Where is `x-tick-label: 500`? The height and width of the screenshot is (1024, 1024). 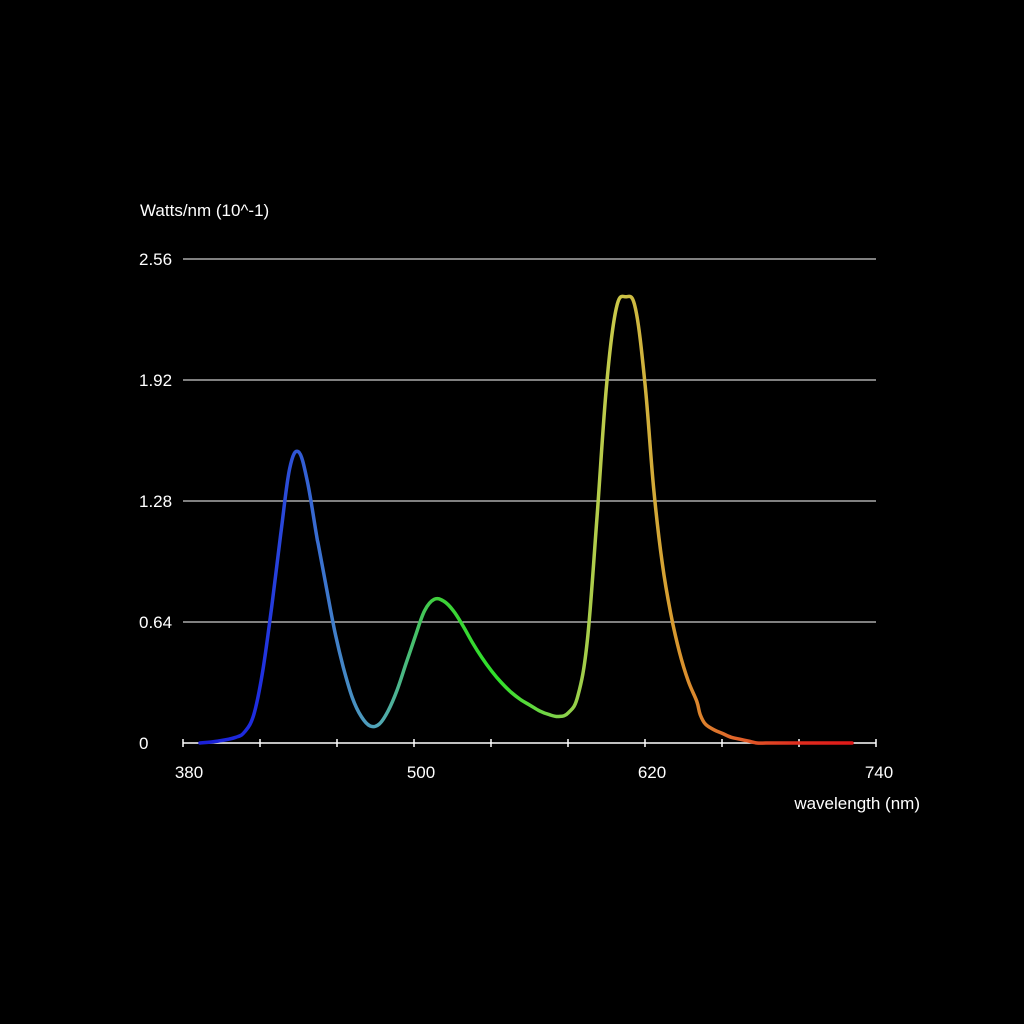
x-tick-label: 500 is located at coordinates (421, 772).